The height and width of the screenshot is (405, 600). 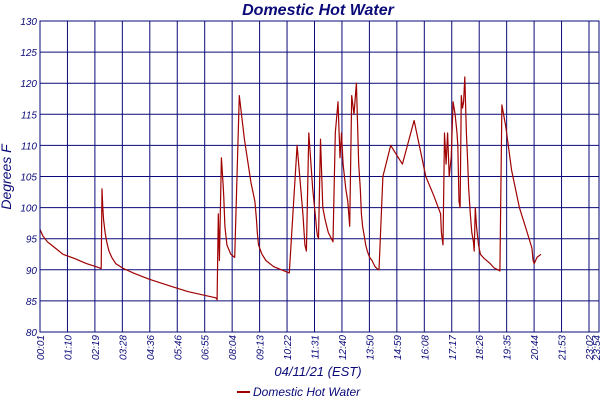 What do you see at coordinates (508, 347) in the screenshot?
I see `x-tick-label: 19:35` at bounding box center [508, 347].